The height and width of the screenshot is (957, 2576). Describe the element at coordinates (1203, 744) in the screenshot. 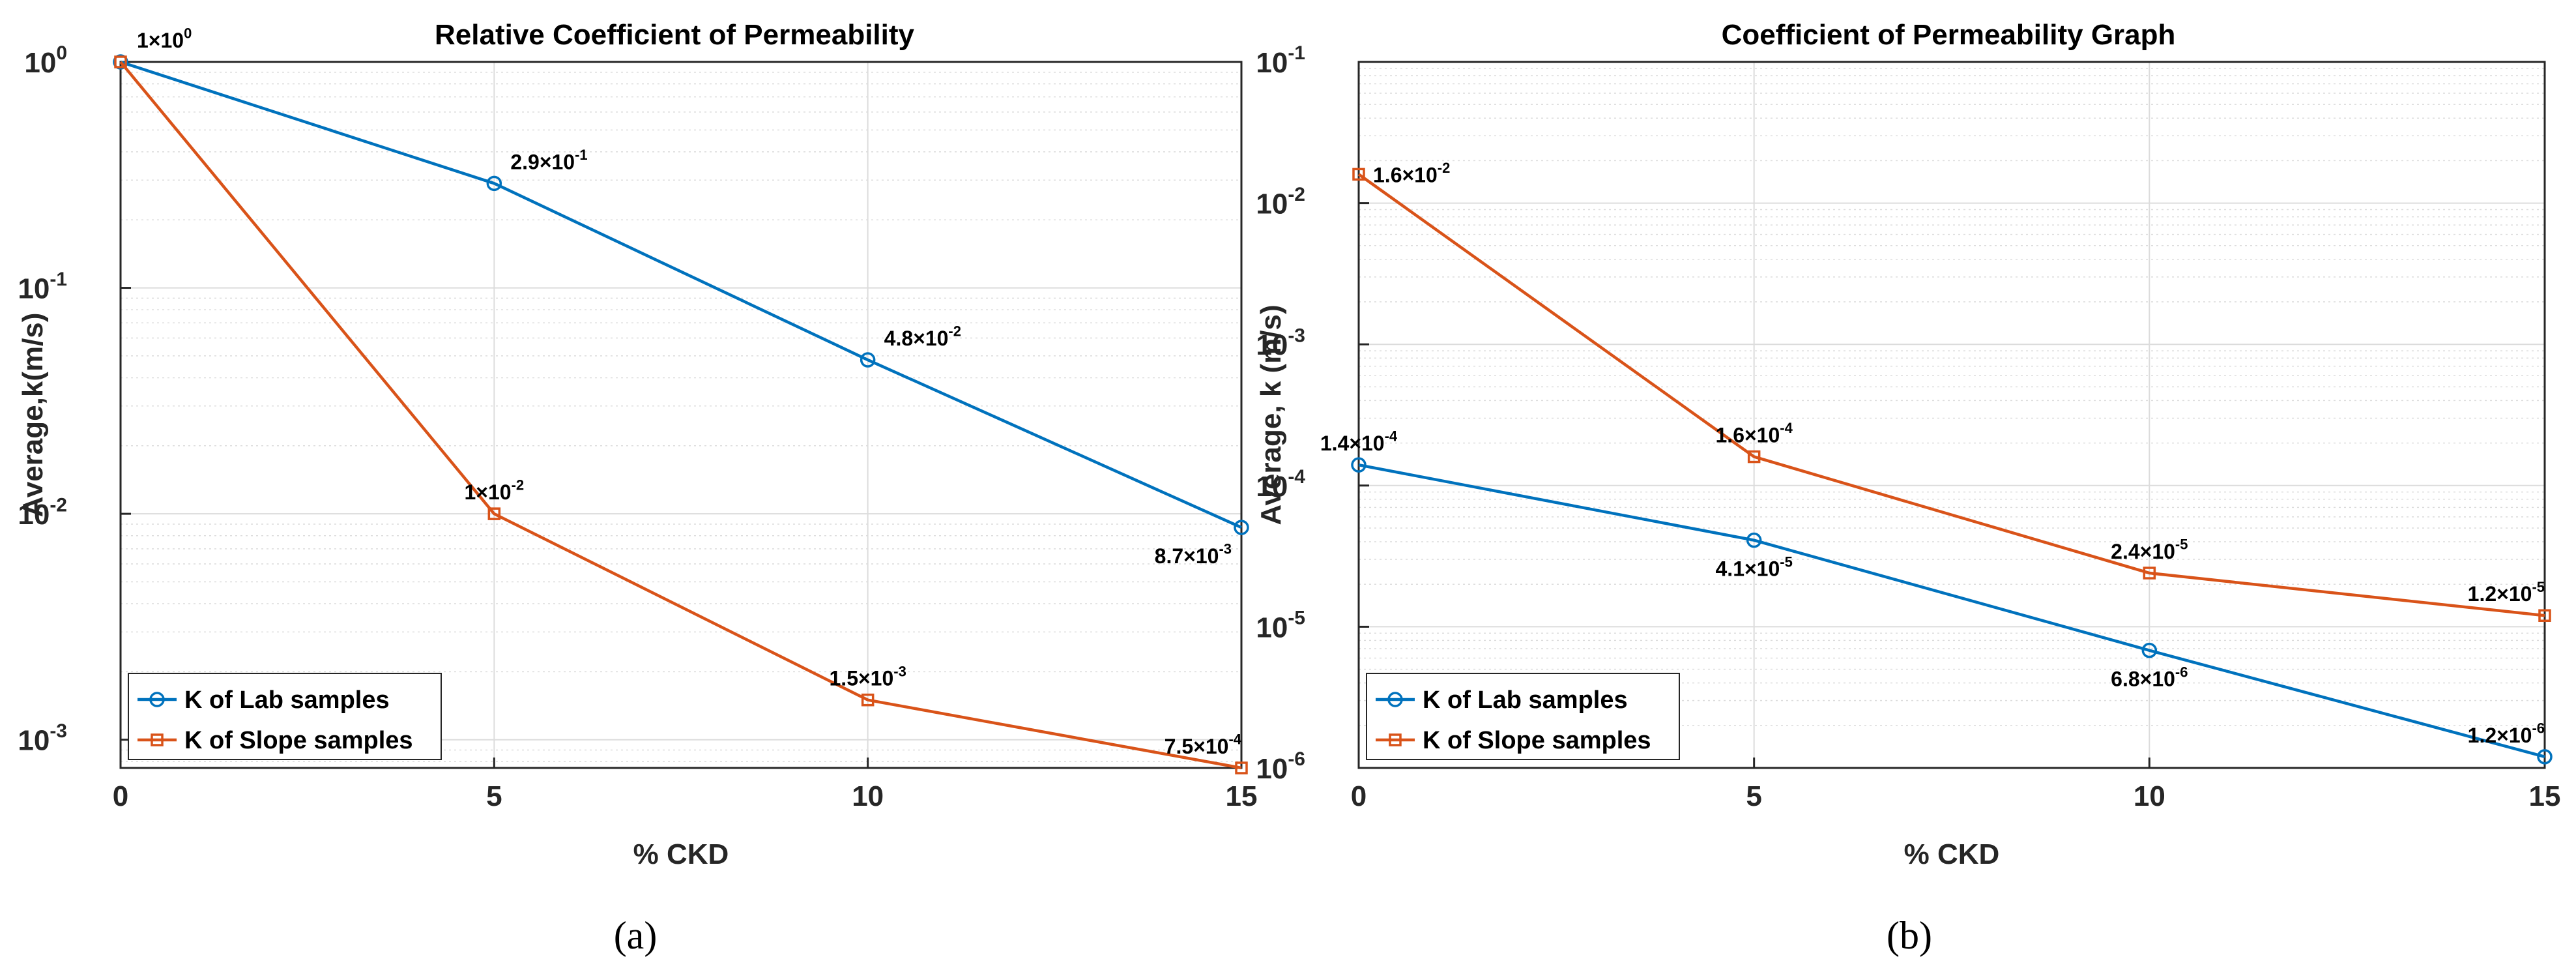

I see `data-label: 7.5×10⁻⁴` at that location.